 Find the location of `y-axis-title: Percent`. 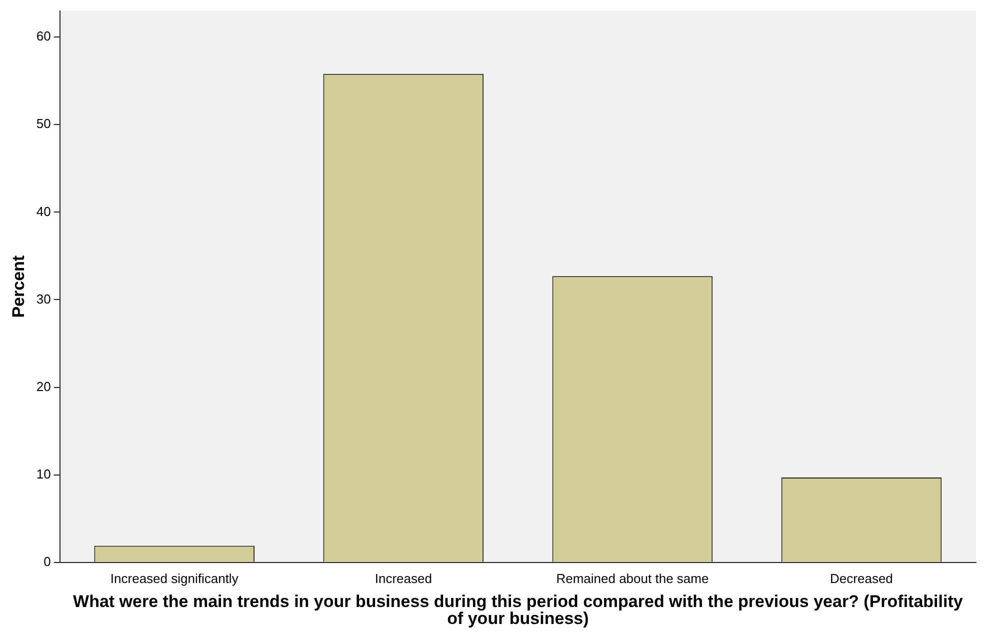

y-axis-title: Percent is located at coordinates (18, 286).